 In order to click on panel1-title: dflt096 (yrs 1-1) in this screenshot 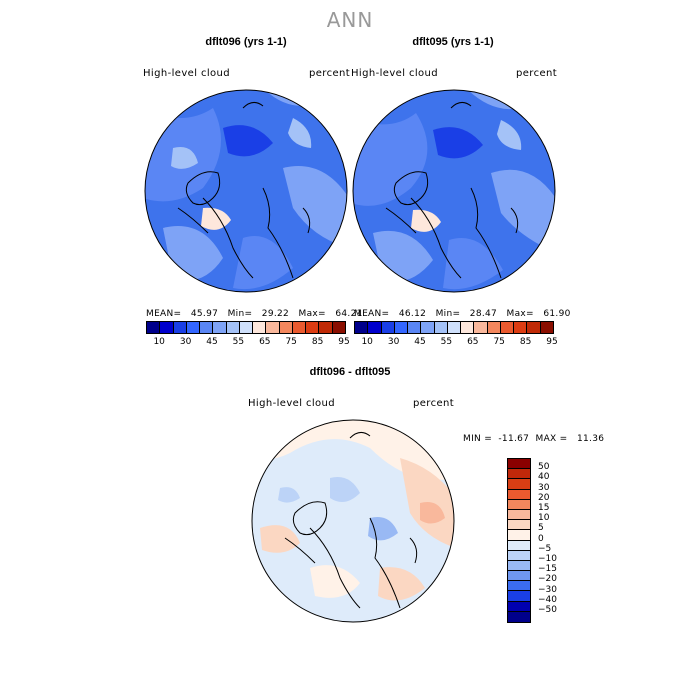, I will do `click(246, 42)`.